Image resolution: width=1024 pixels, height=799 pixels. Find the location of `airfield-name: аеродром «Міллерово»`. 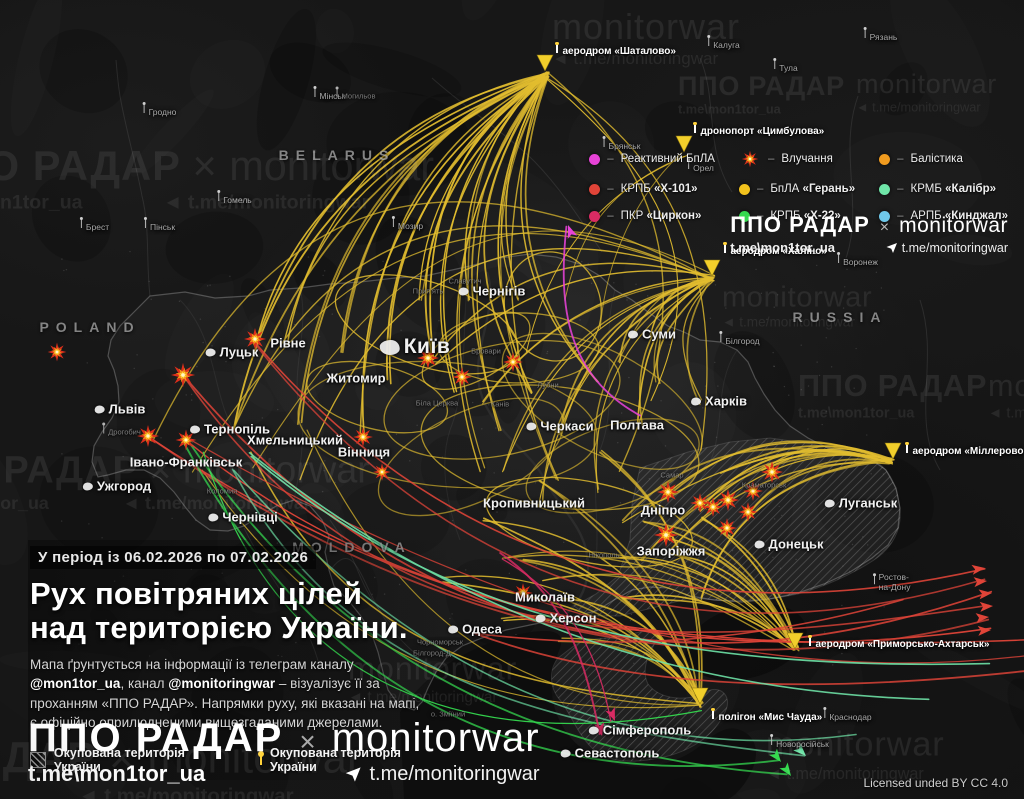

airfield-name: аеродром «Міллерово» is located at coordinates (968, 451).